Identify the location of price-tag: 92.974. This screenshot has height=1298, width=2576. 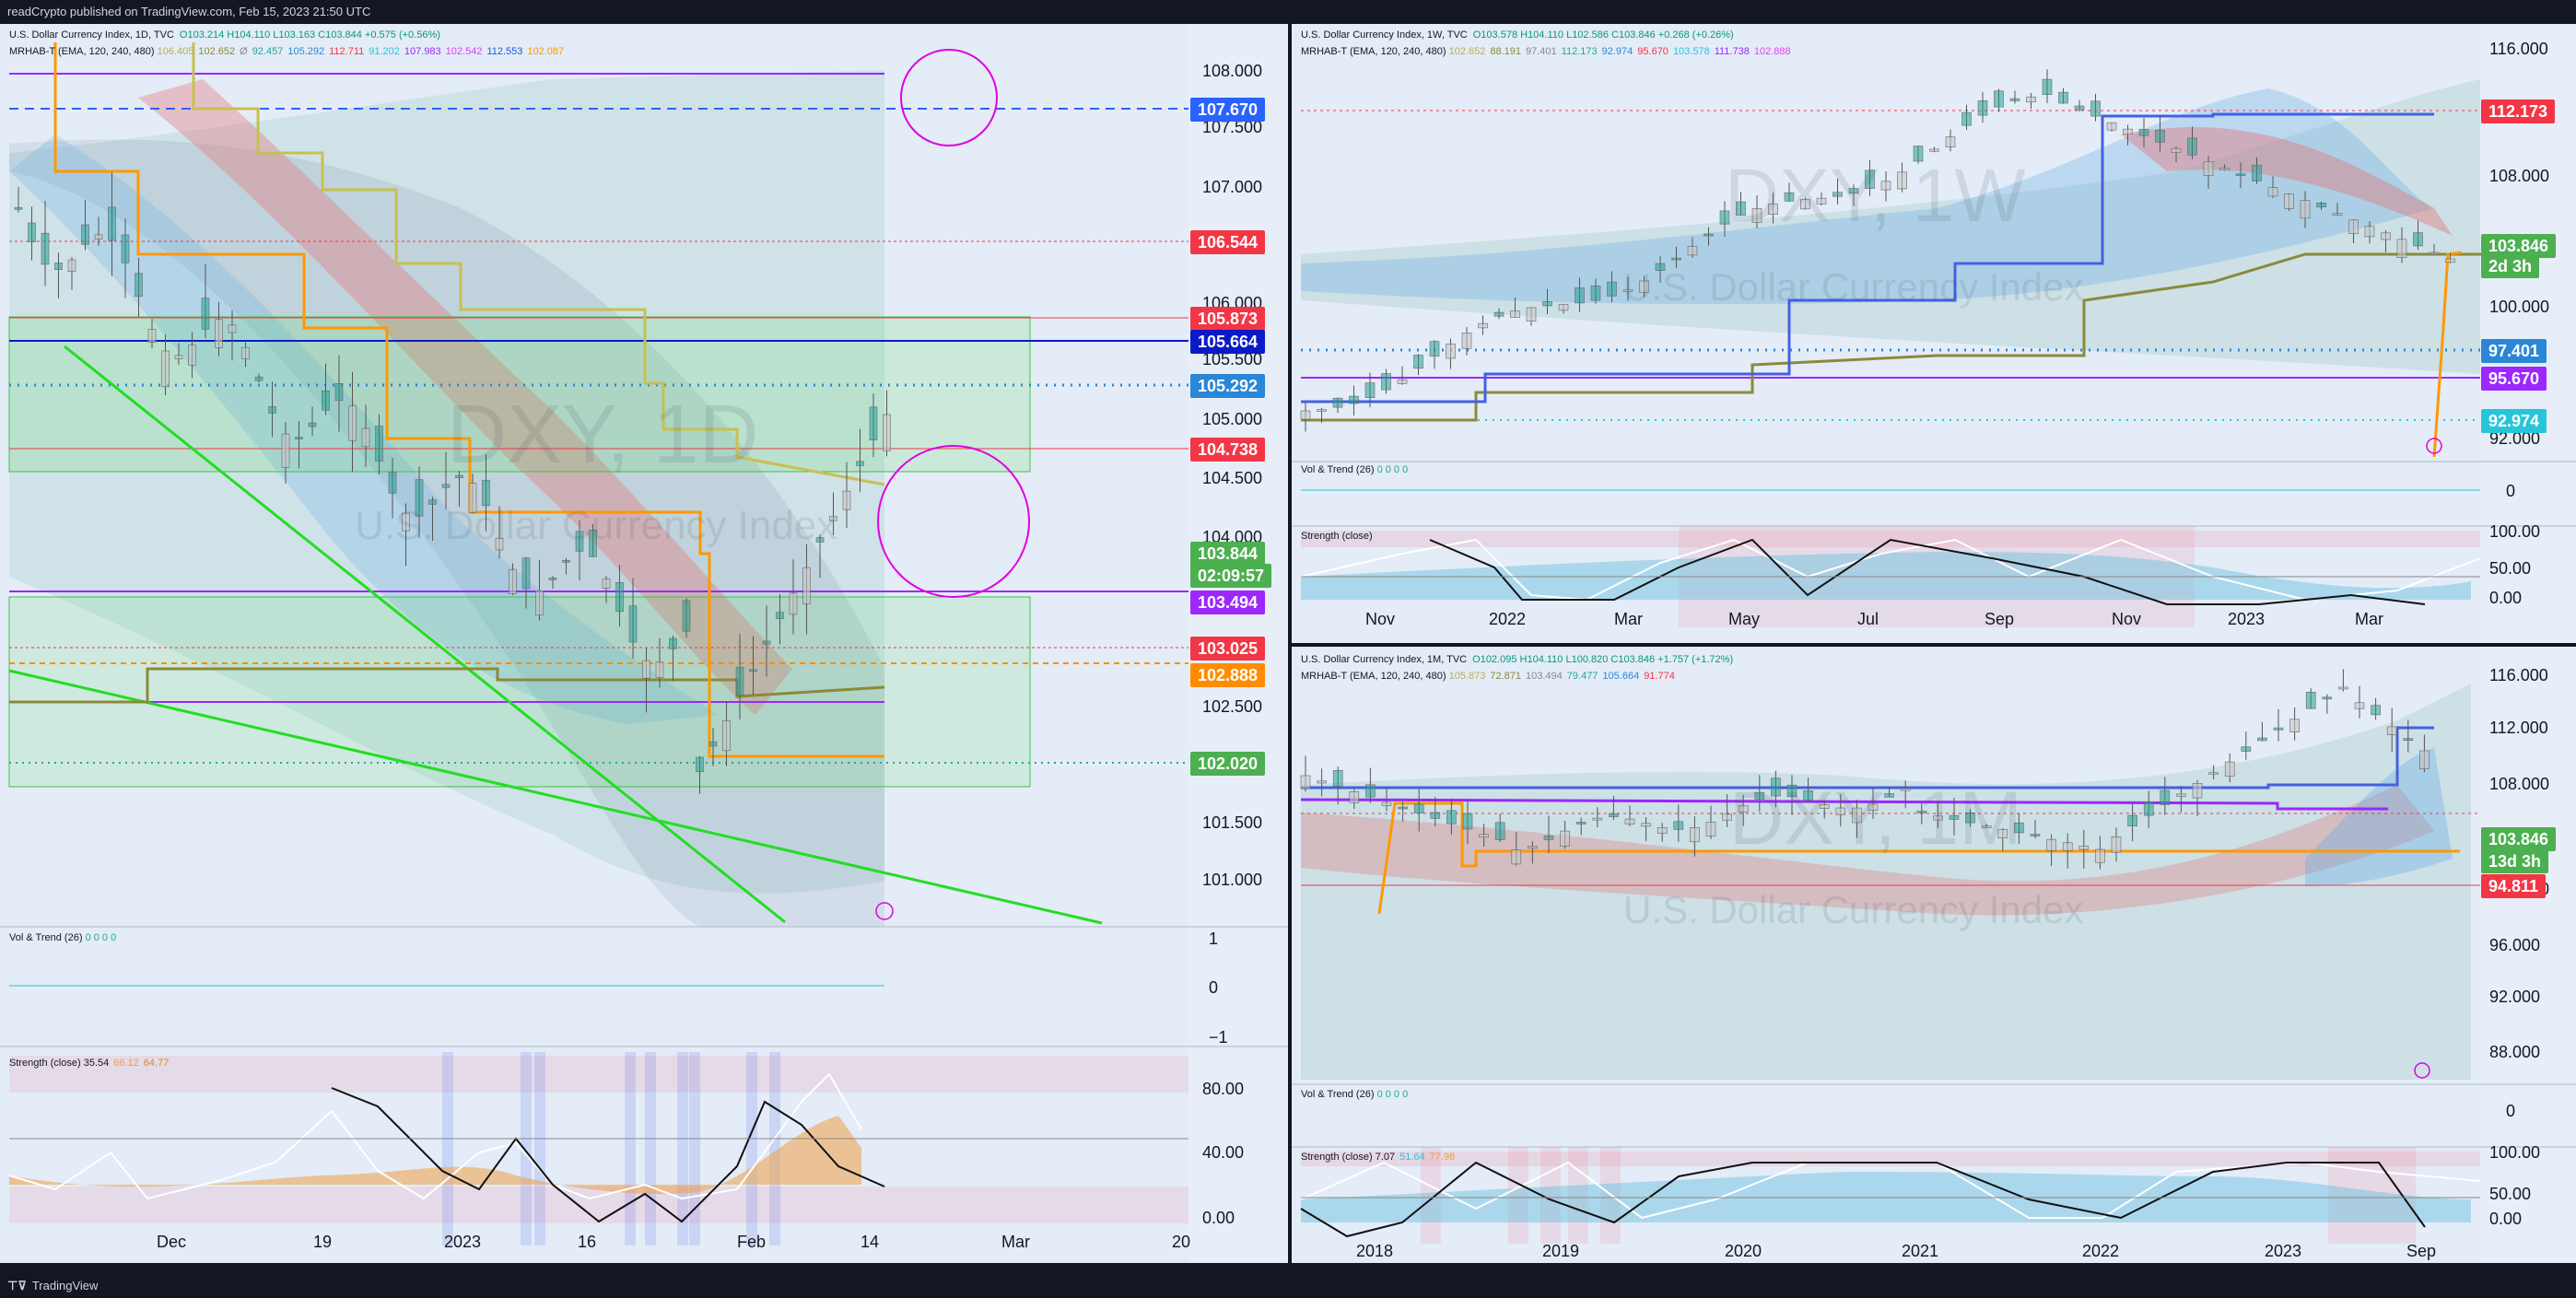
(2514, 421).